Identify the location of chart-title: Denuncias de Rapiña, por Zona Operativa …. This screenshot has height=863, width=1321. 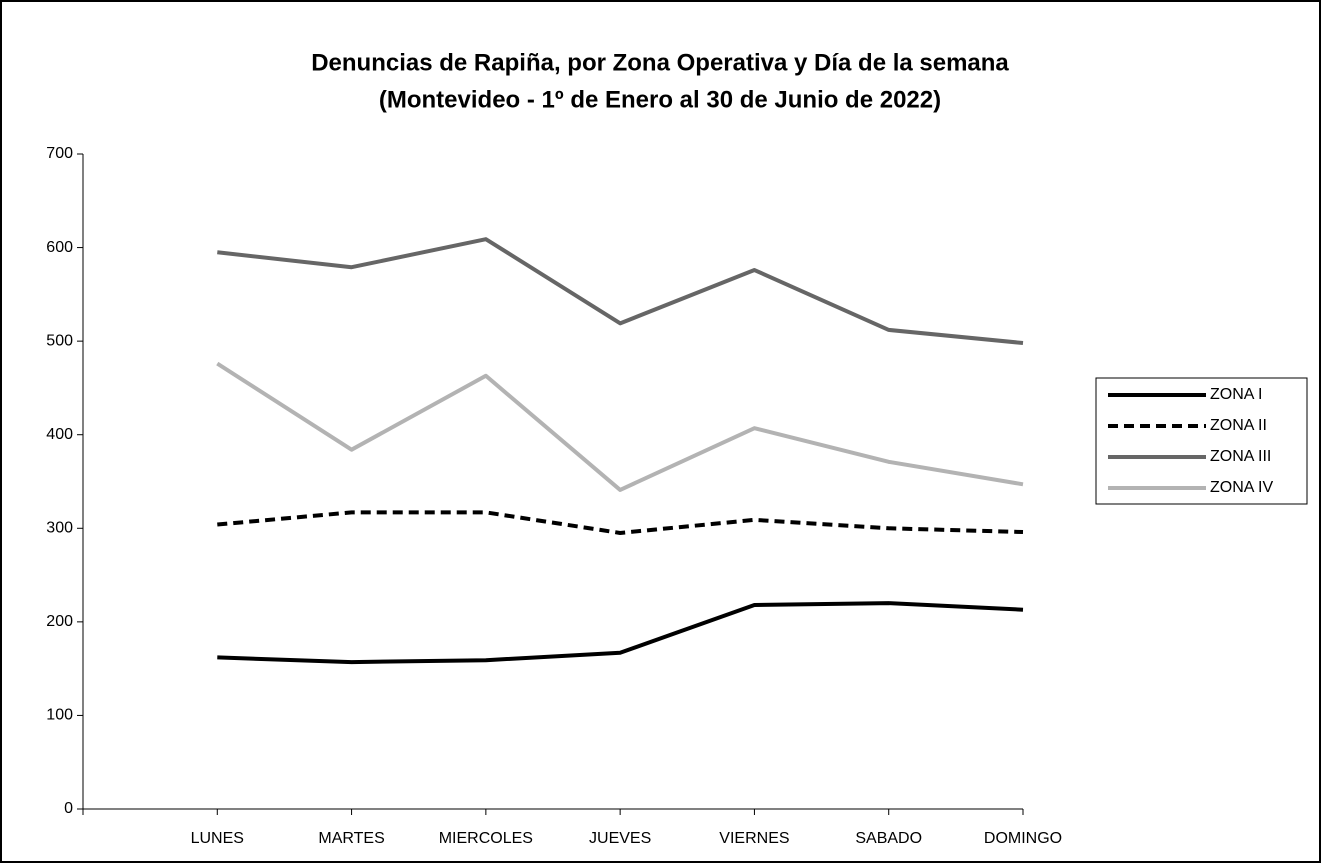
(660, 62).